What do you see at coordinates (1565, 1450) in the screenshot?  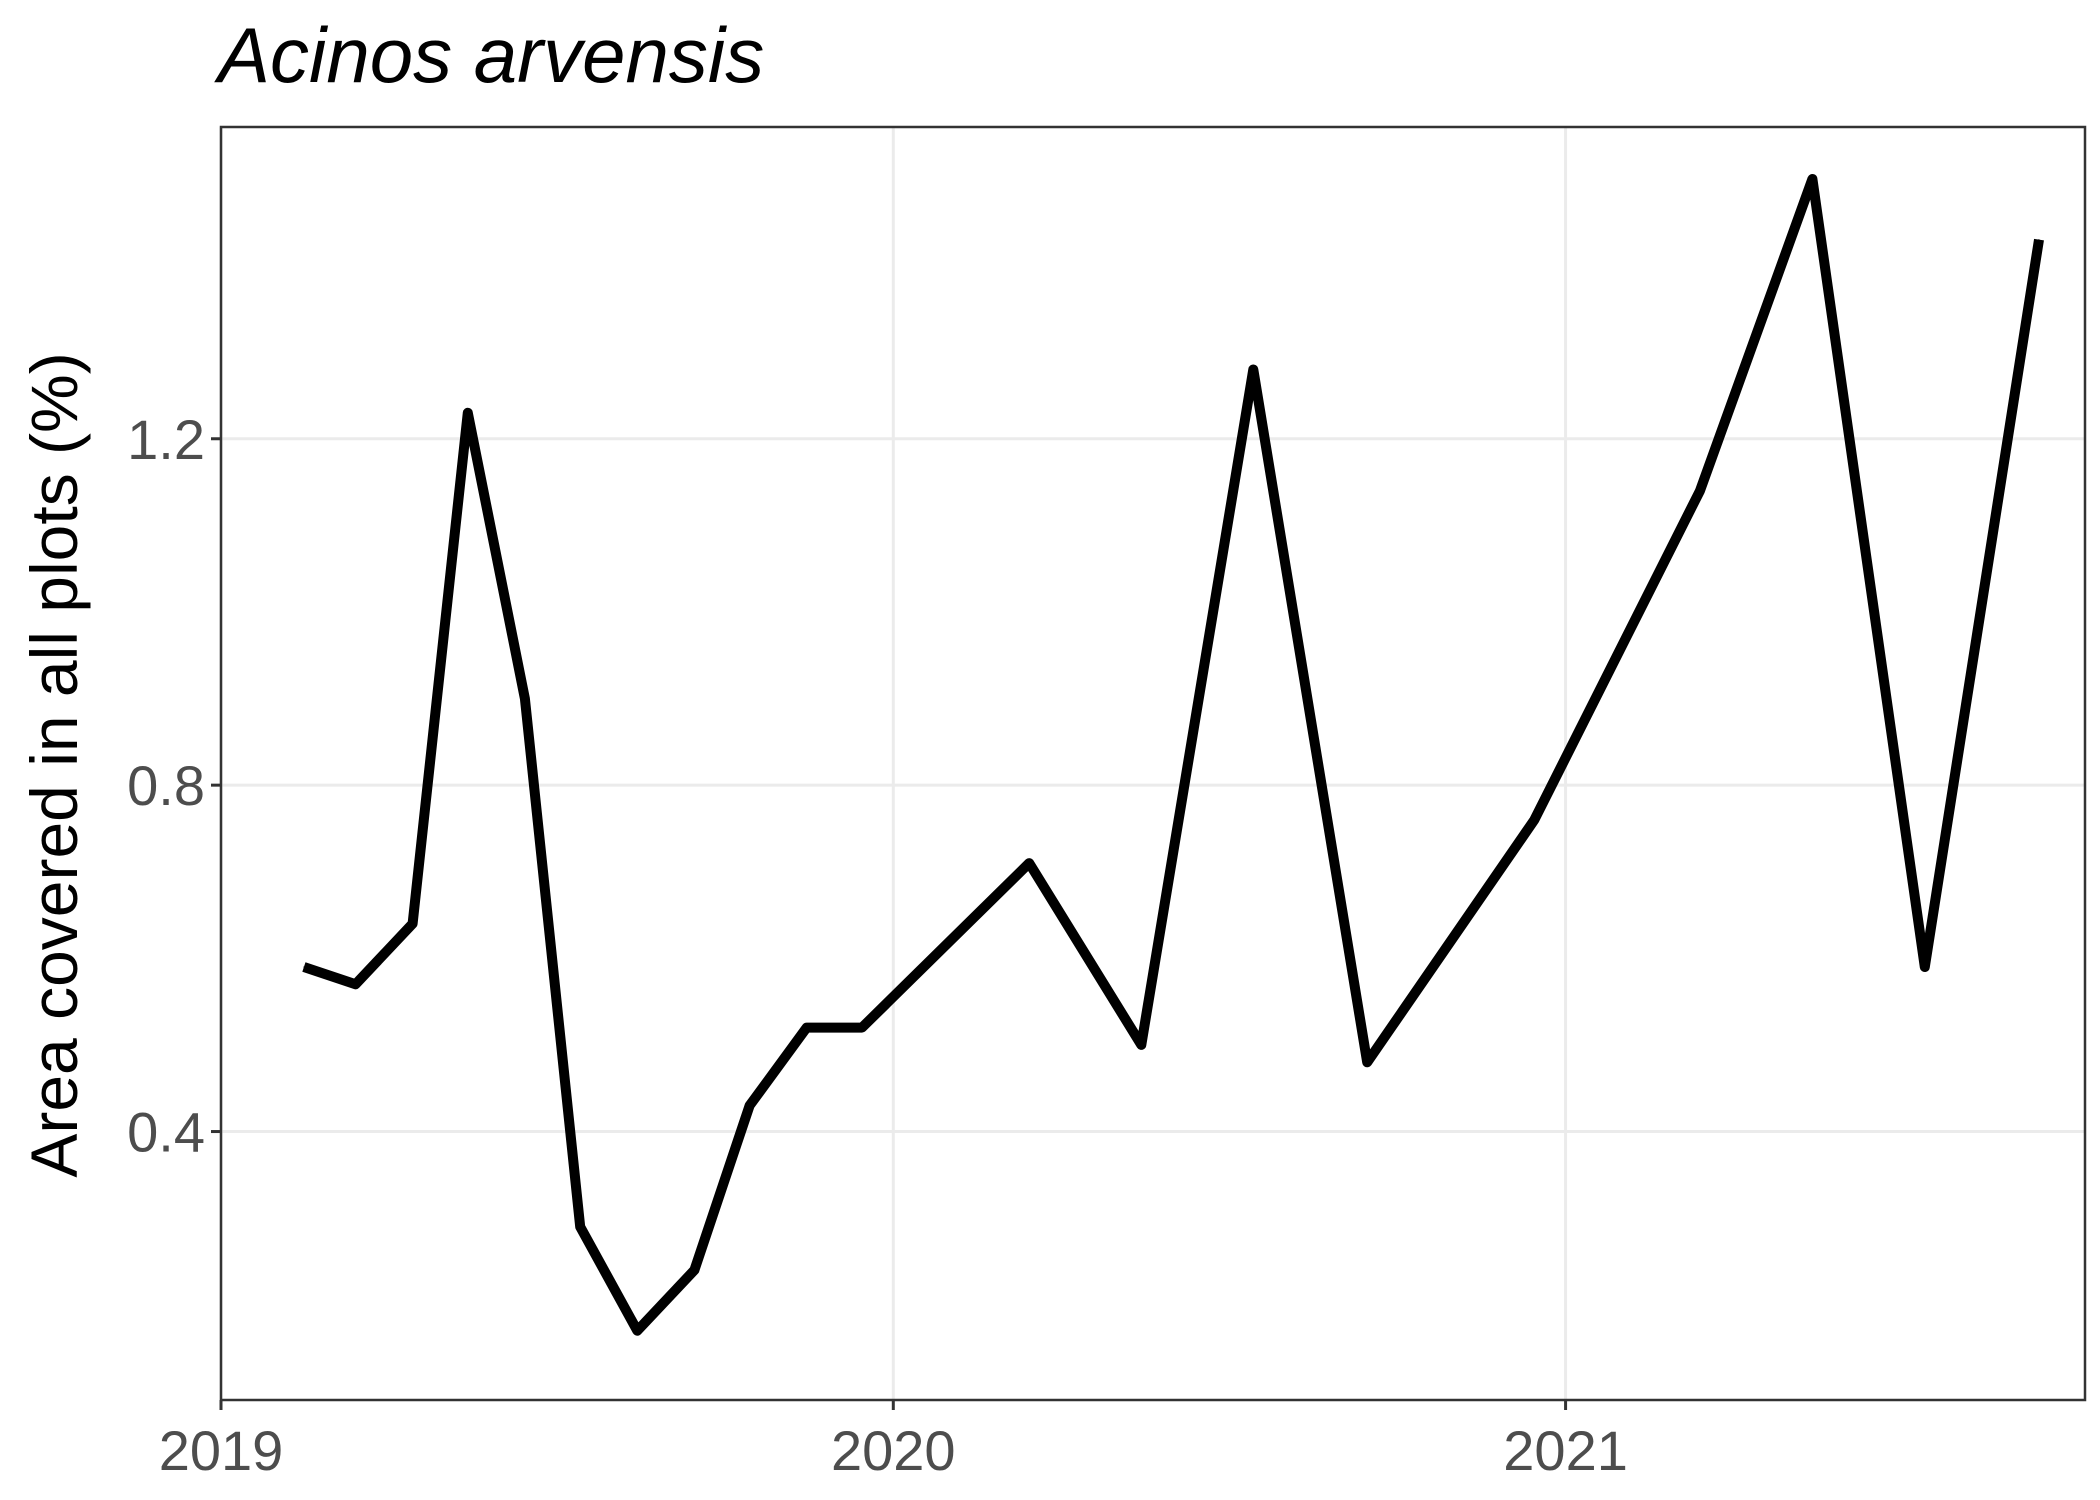 I see `x-tick-label: 2021` at bounding box center [1565, 1450].